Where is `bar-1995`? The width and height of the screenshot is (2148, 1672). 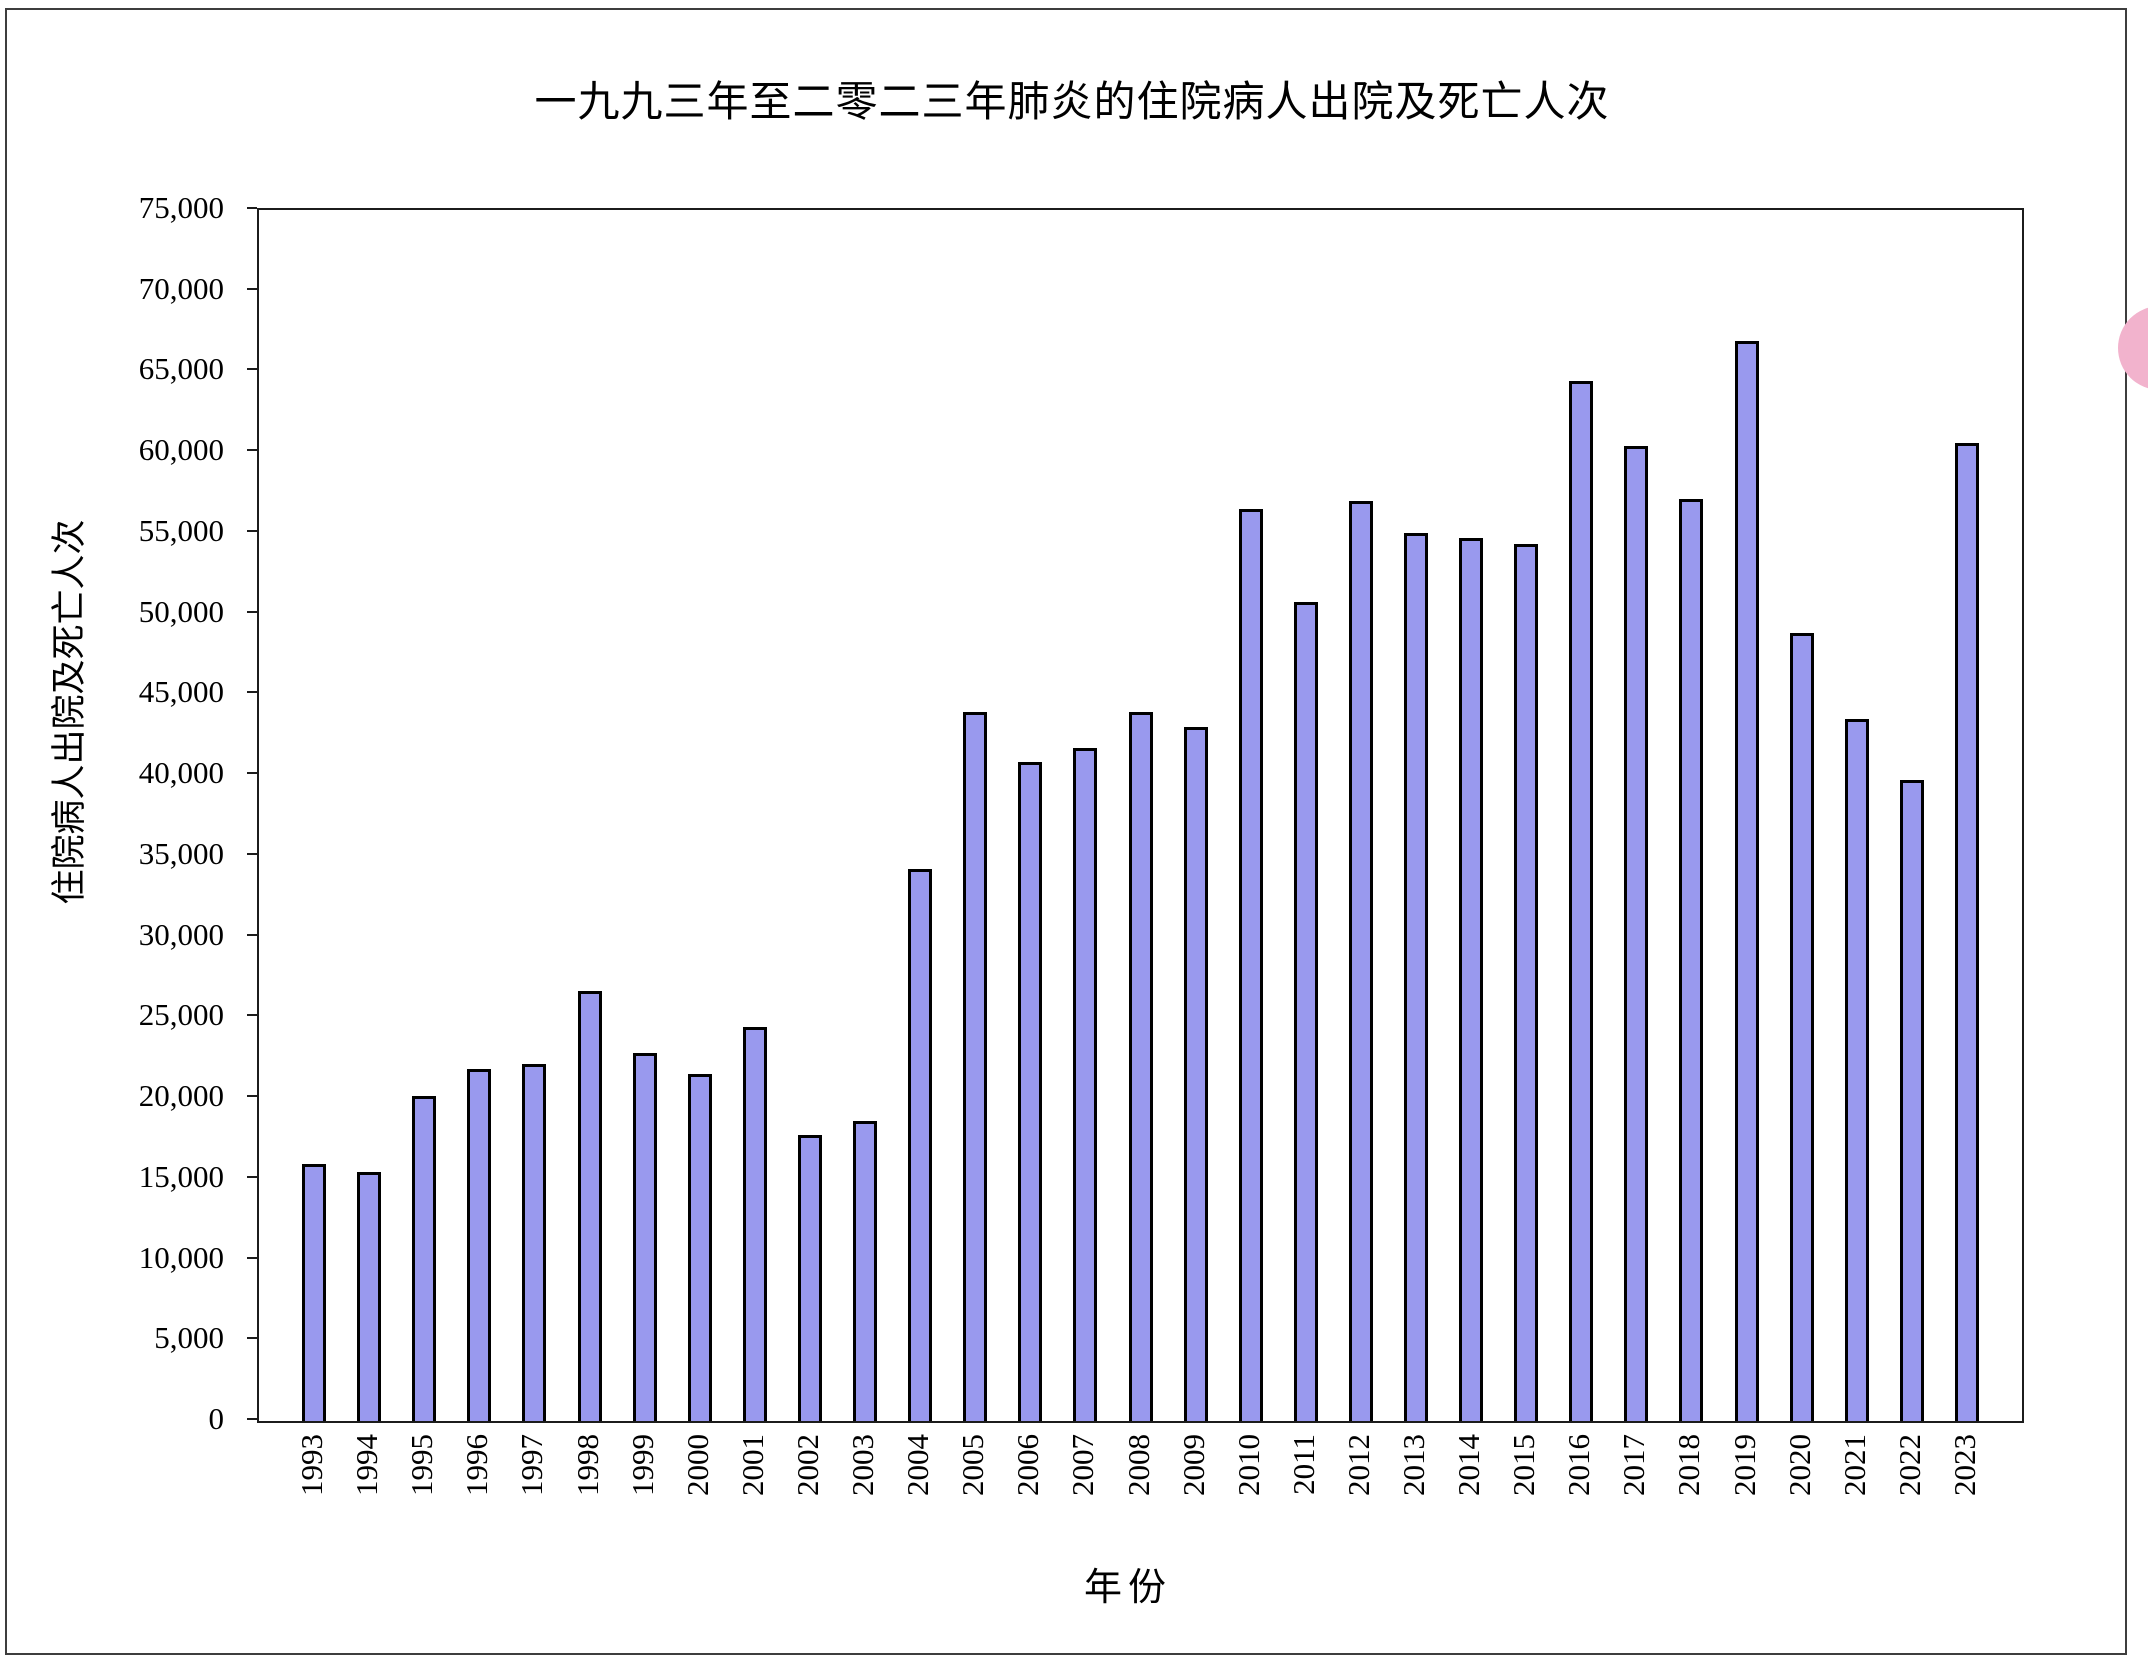
bar-1995 is located at coordinates (424, 1258).